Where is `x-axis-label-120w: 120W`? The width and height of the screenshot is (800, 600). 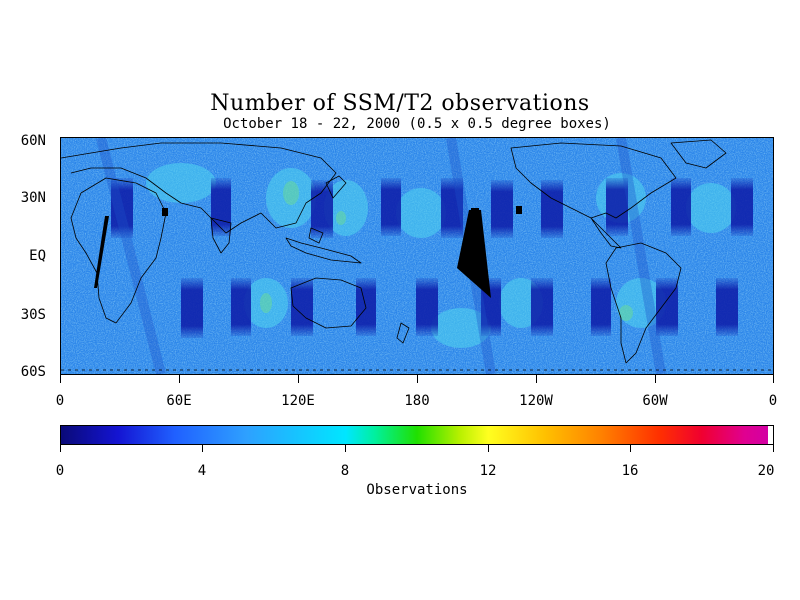 x-axis-label-120w: 120W is located at coordinates (536, 401).